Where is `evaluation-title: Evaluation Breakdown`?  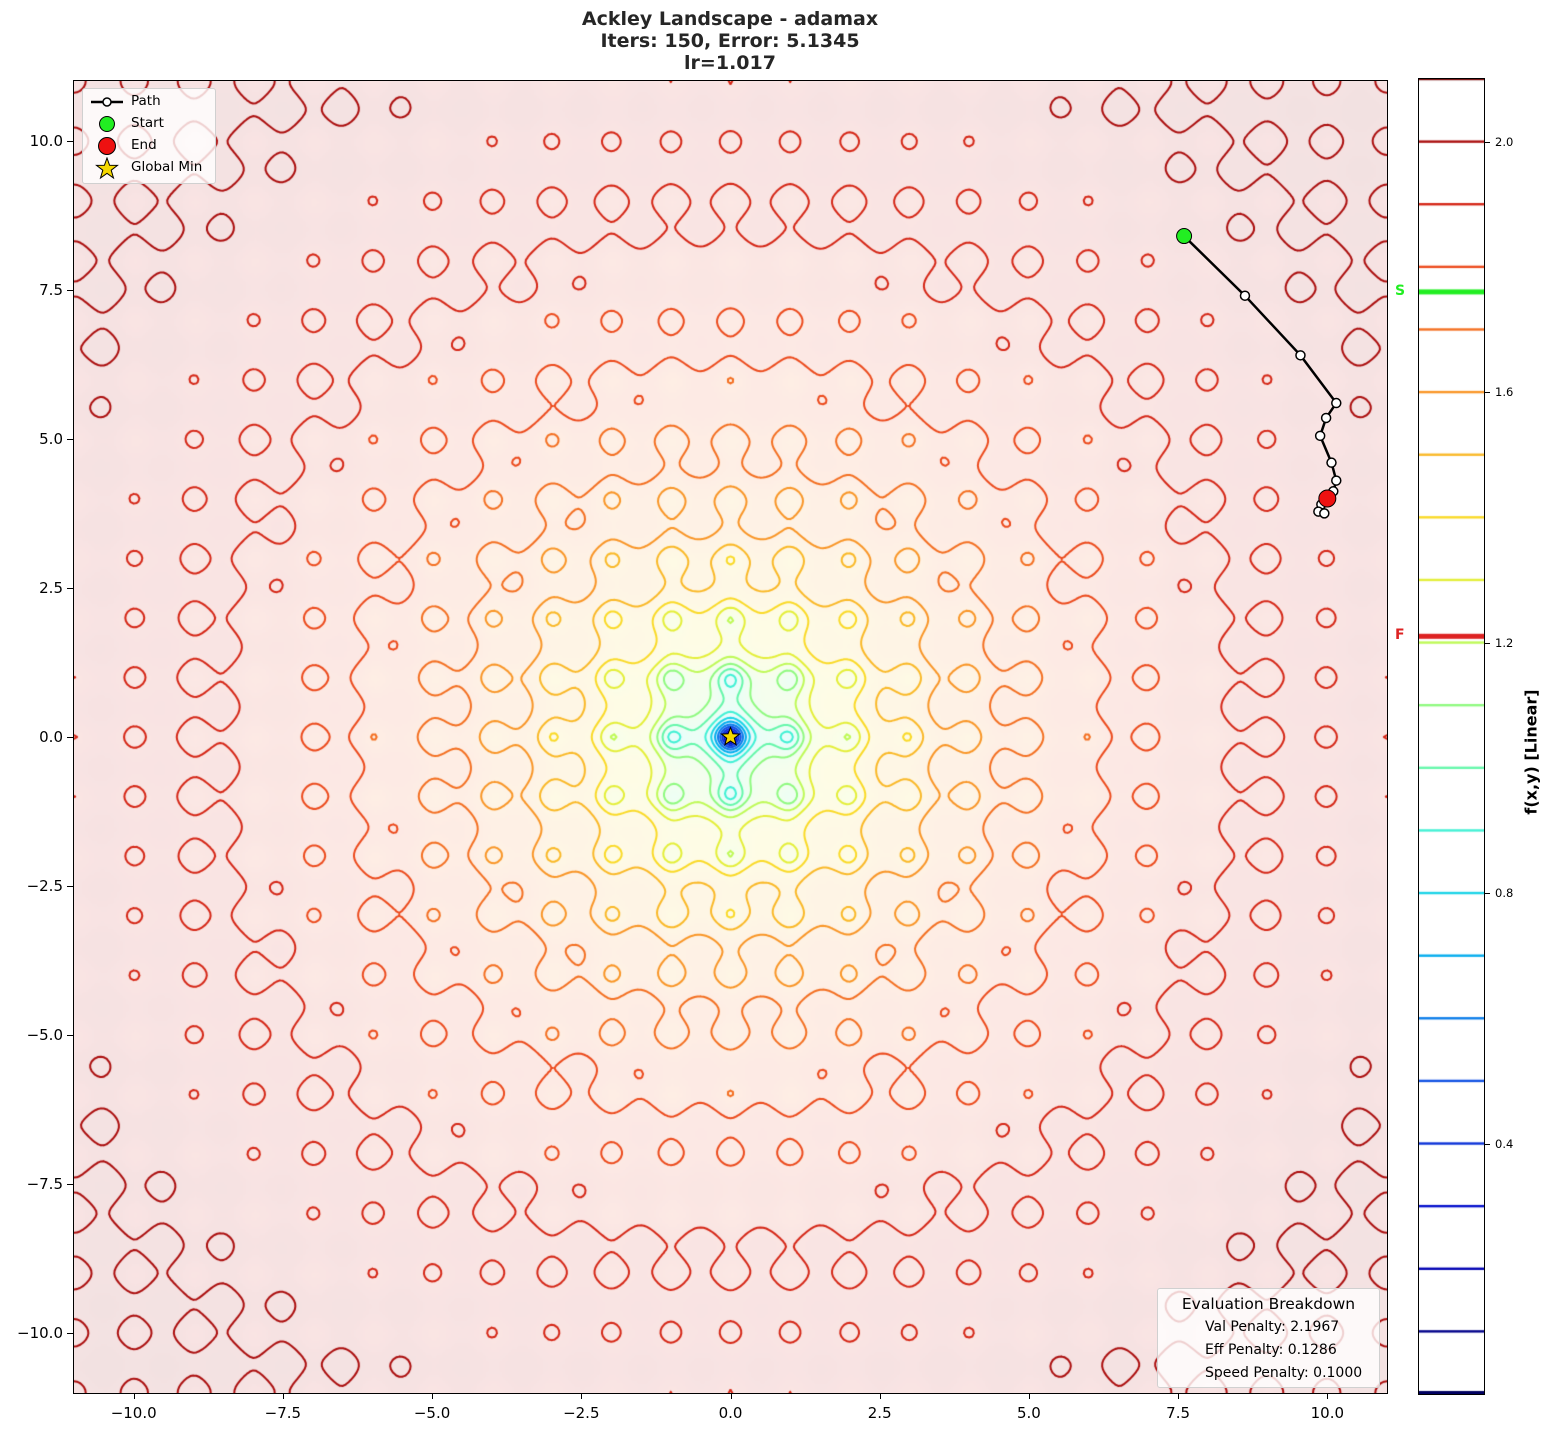 evaluation-title: Evaluation Breakdown is located at coordinates (1268, 1304).